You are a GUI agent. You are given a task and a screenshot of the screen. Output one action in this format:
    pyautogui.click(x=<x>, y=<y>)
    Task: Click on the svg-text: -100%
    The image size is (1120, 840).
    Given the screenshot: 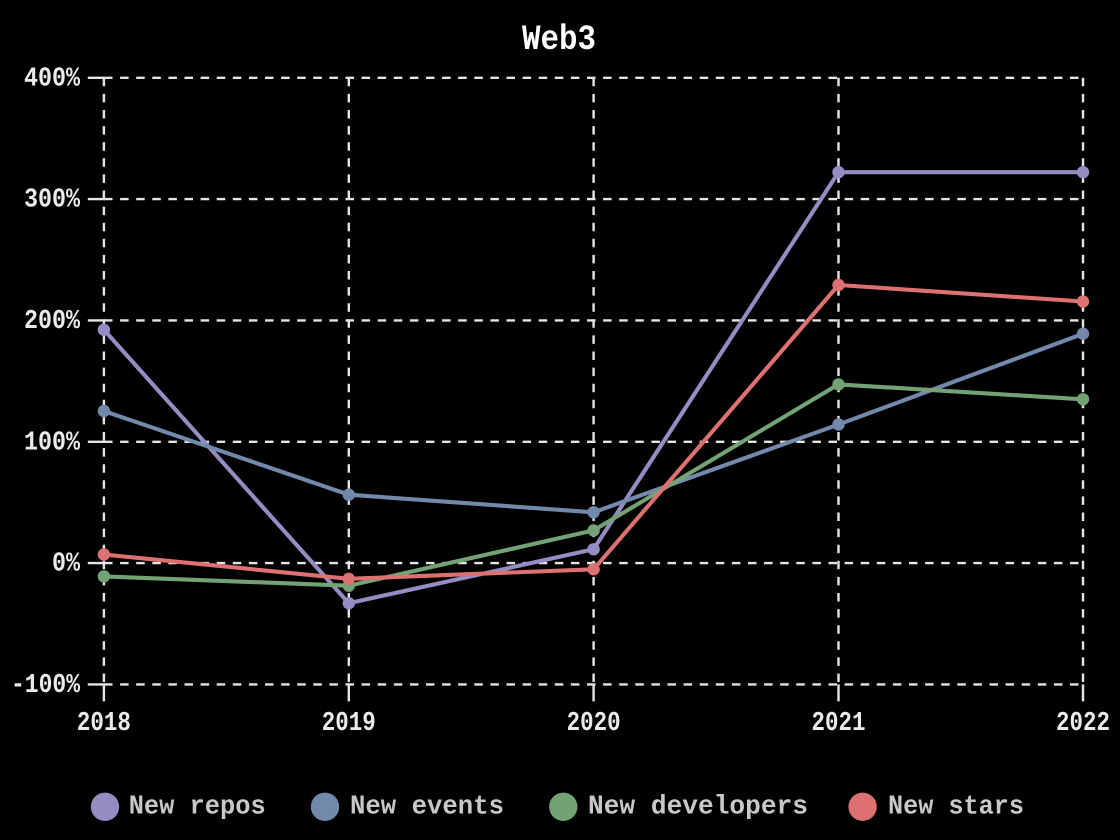 What is the action you would take?
    pyautogui.click(x=46, y=686)
    